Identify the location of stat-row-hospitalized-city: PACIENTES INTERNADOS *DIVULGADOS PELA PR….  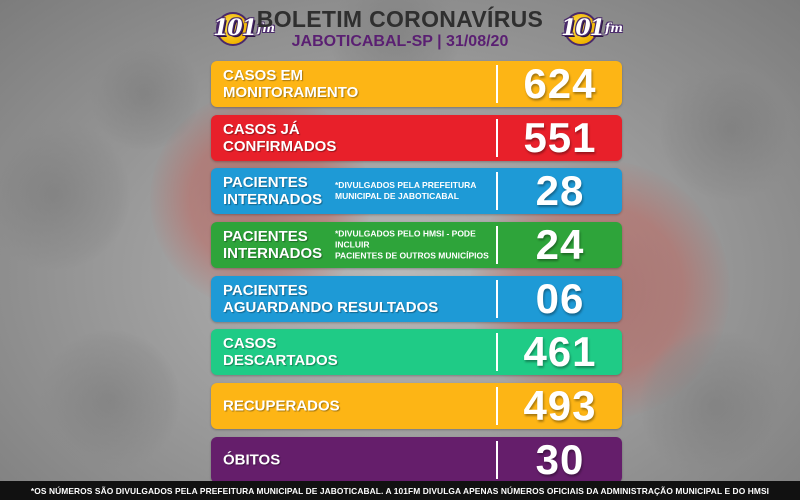
(416, 191).